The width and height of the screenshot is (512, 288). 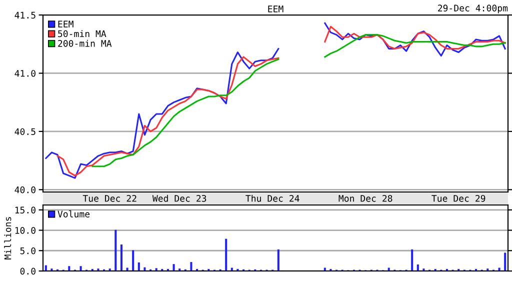 What do you see at coordinates (473, 9) in the screenshot?
I see `text: 29-Dec 4:00pm` at bounding box center [473, 9].